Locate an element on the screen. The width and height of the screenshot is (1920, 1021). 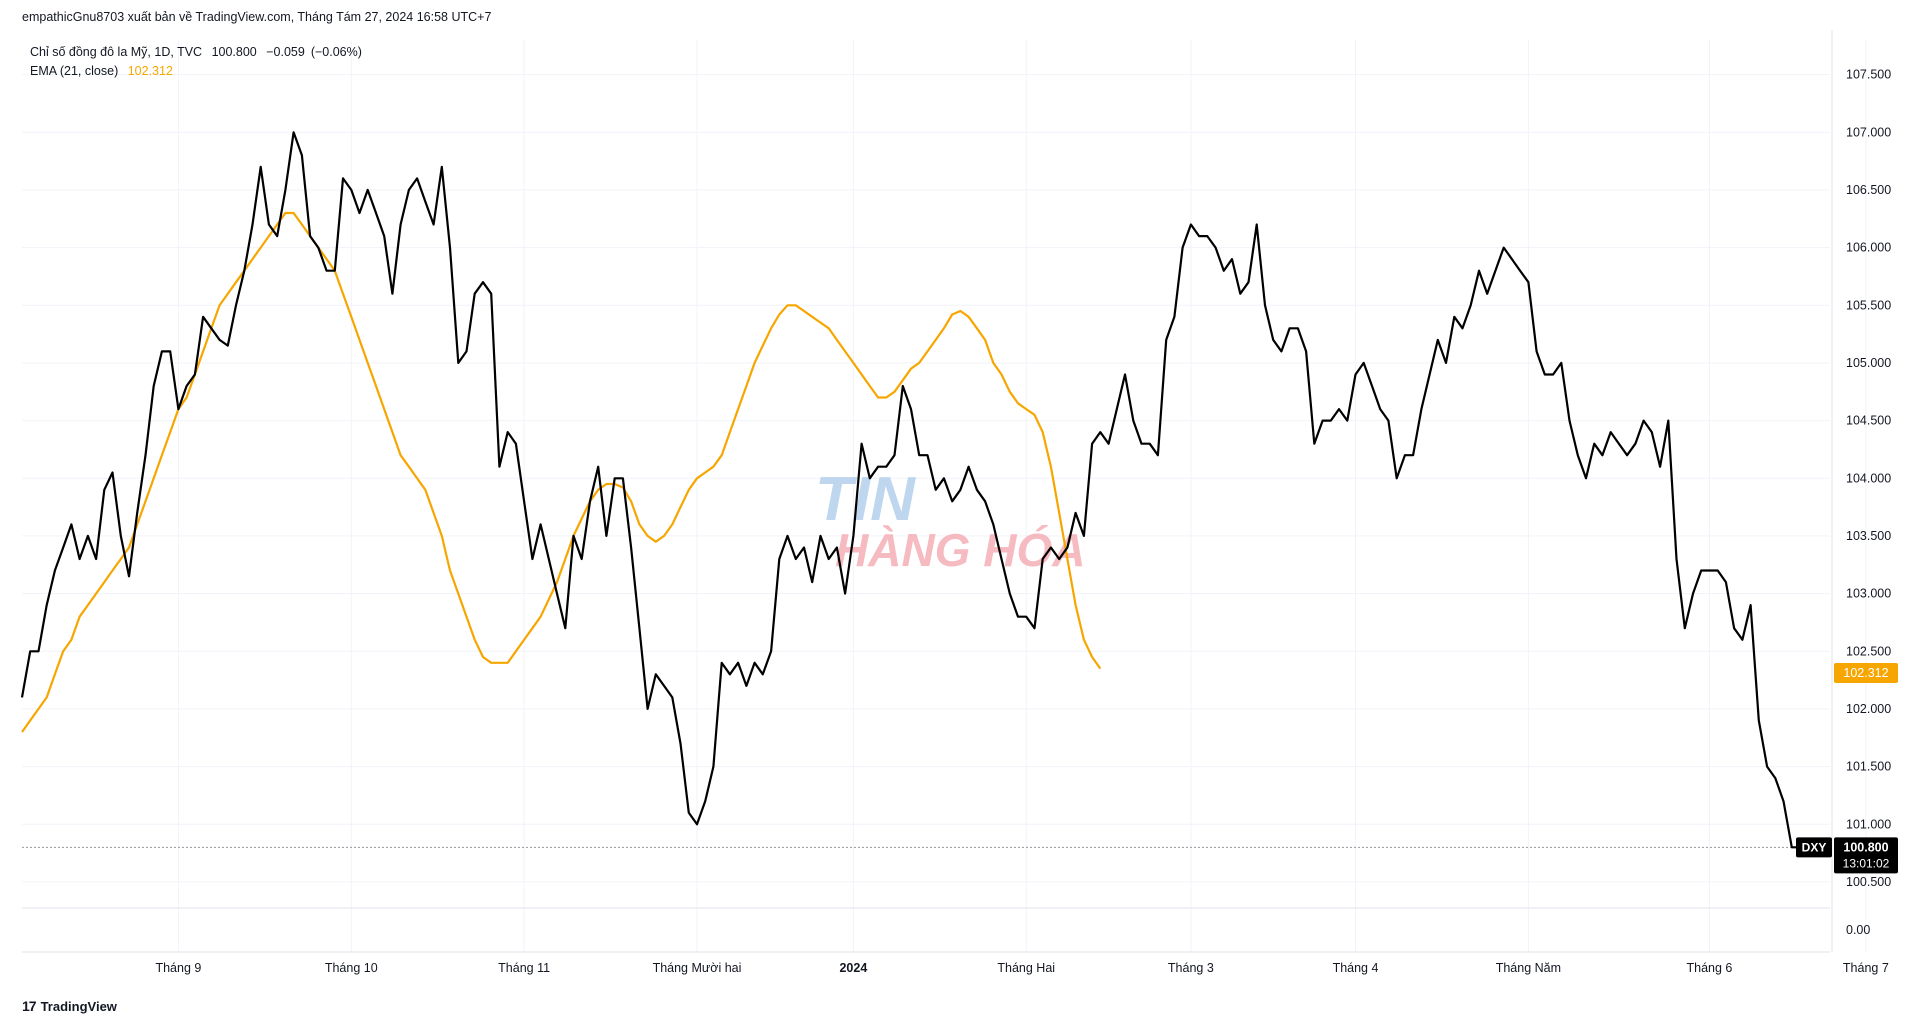
watermark: TIN HÀNG HÓA is located at coordinates (950, 520).